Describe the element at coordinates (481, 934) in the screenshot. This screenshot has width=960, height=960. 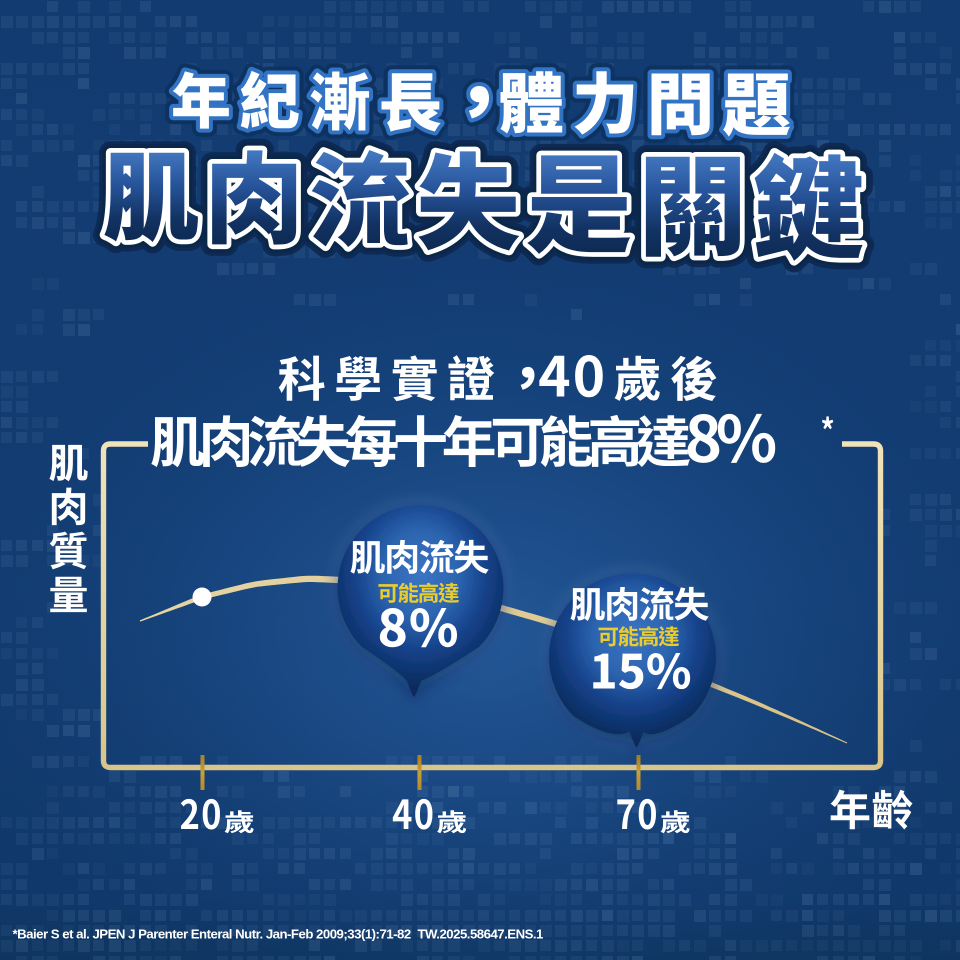
I see `svg-text: TW.2025.58647.ENS.1` at that location.